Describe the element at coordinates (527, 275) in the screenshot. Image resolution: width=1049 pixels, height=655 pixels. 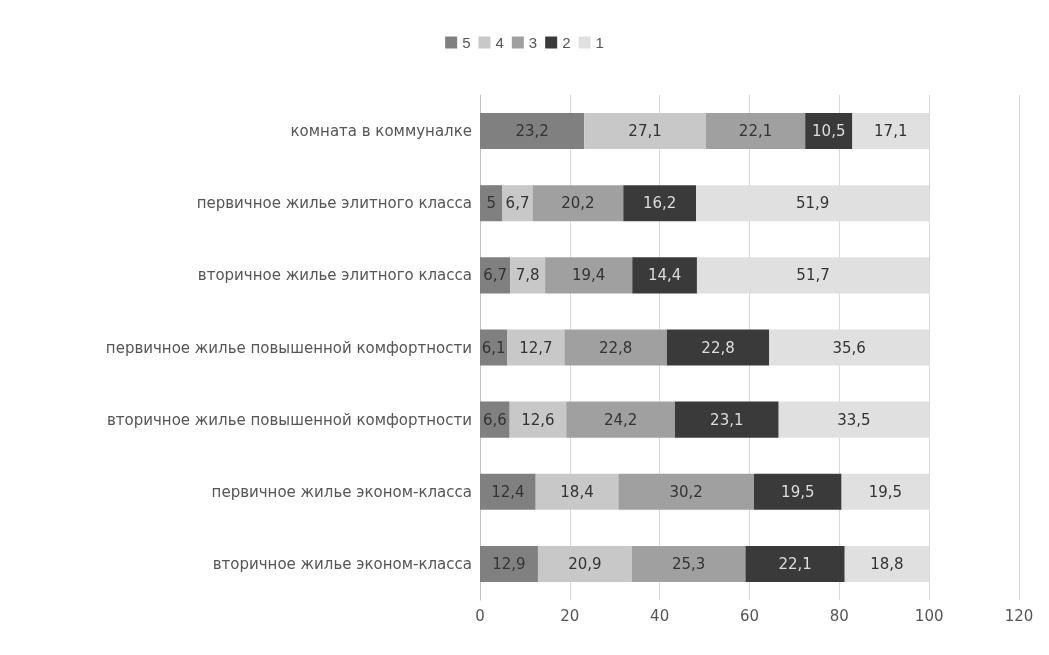
I see `data-label: 7,8` at that location.